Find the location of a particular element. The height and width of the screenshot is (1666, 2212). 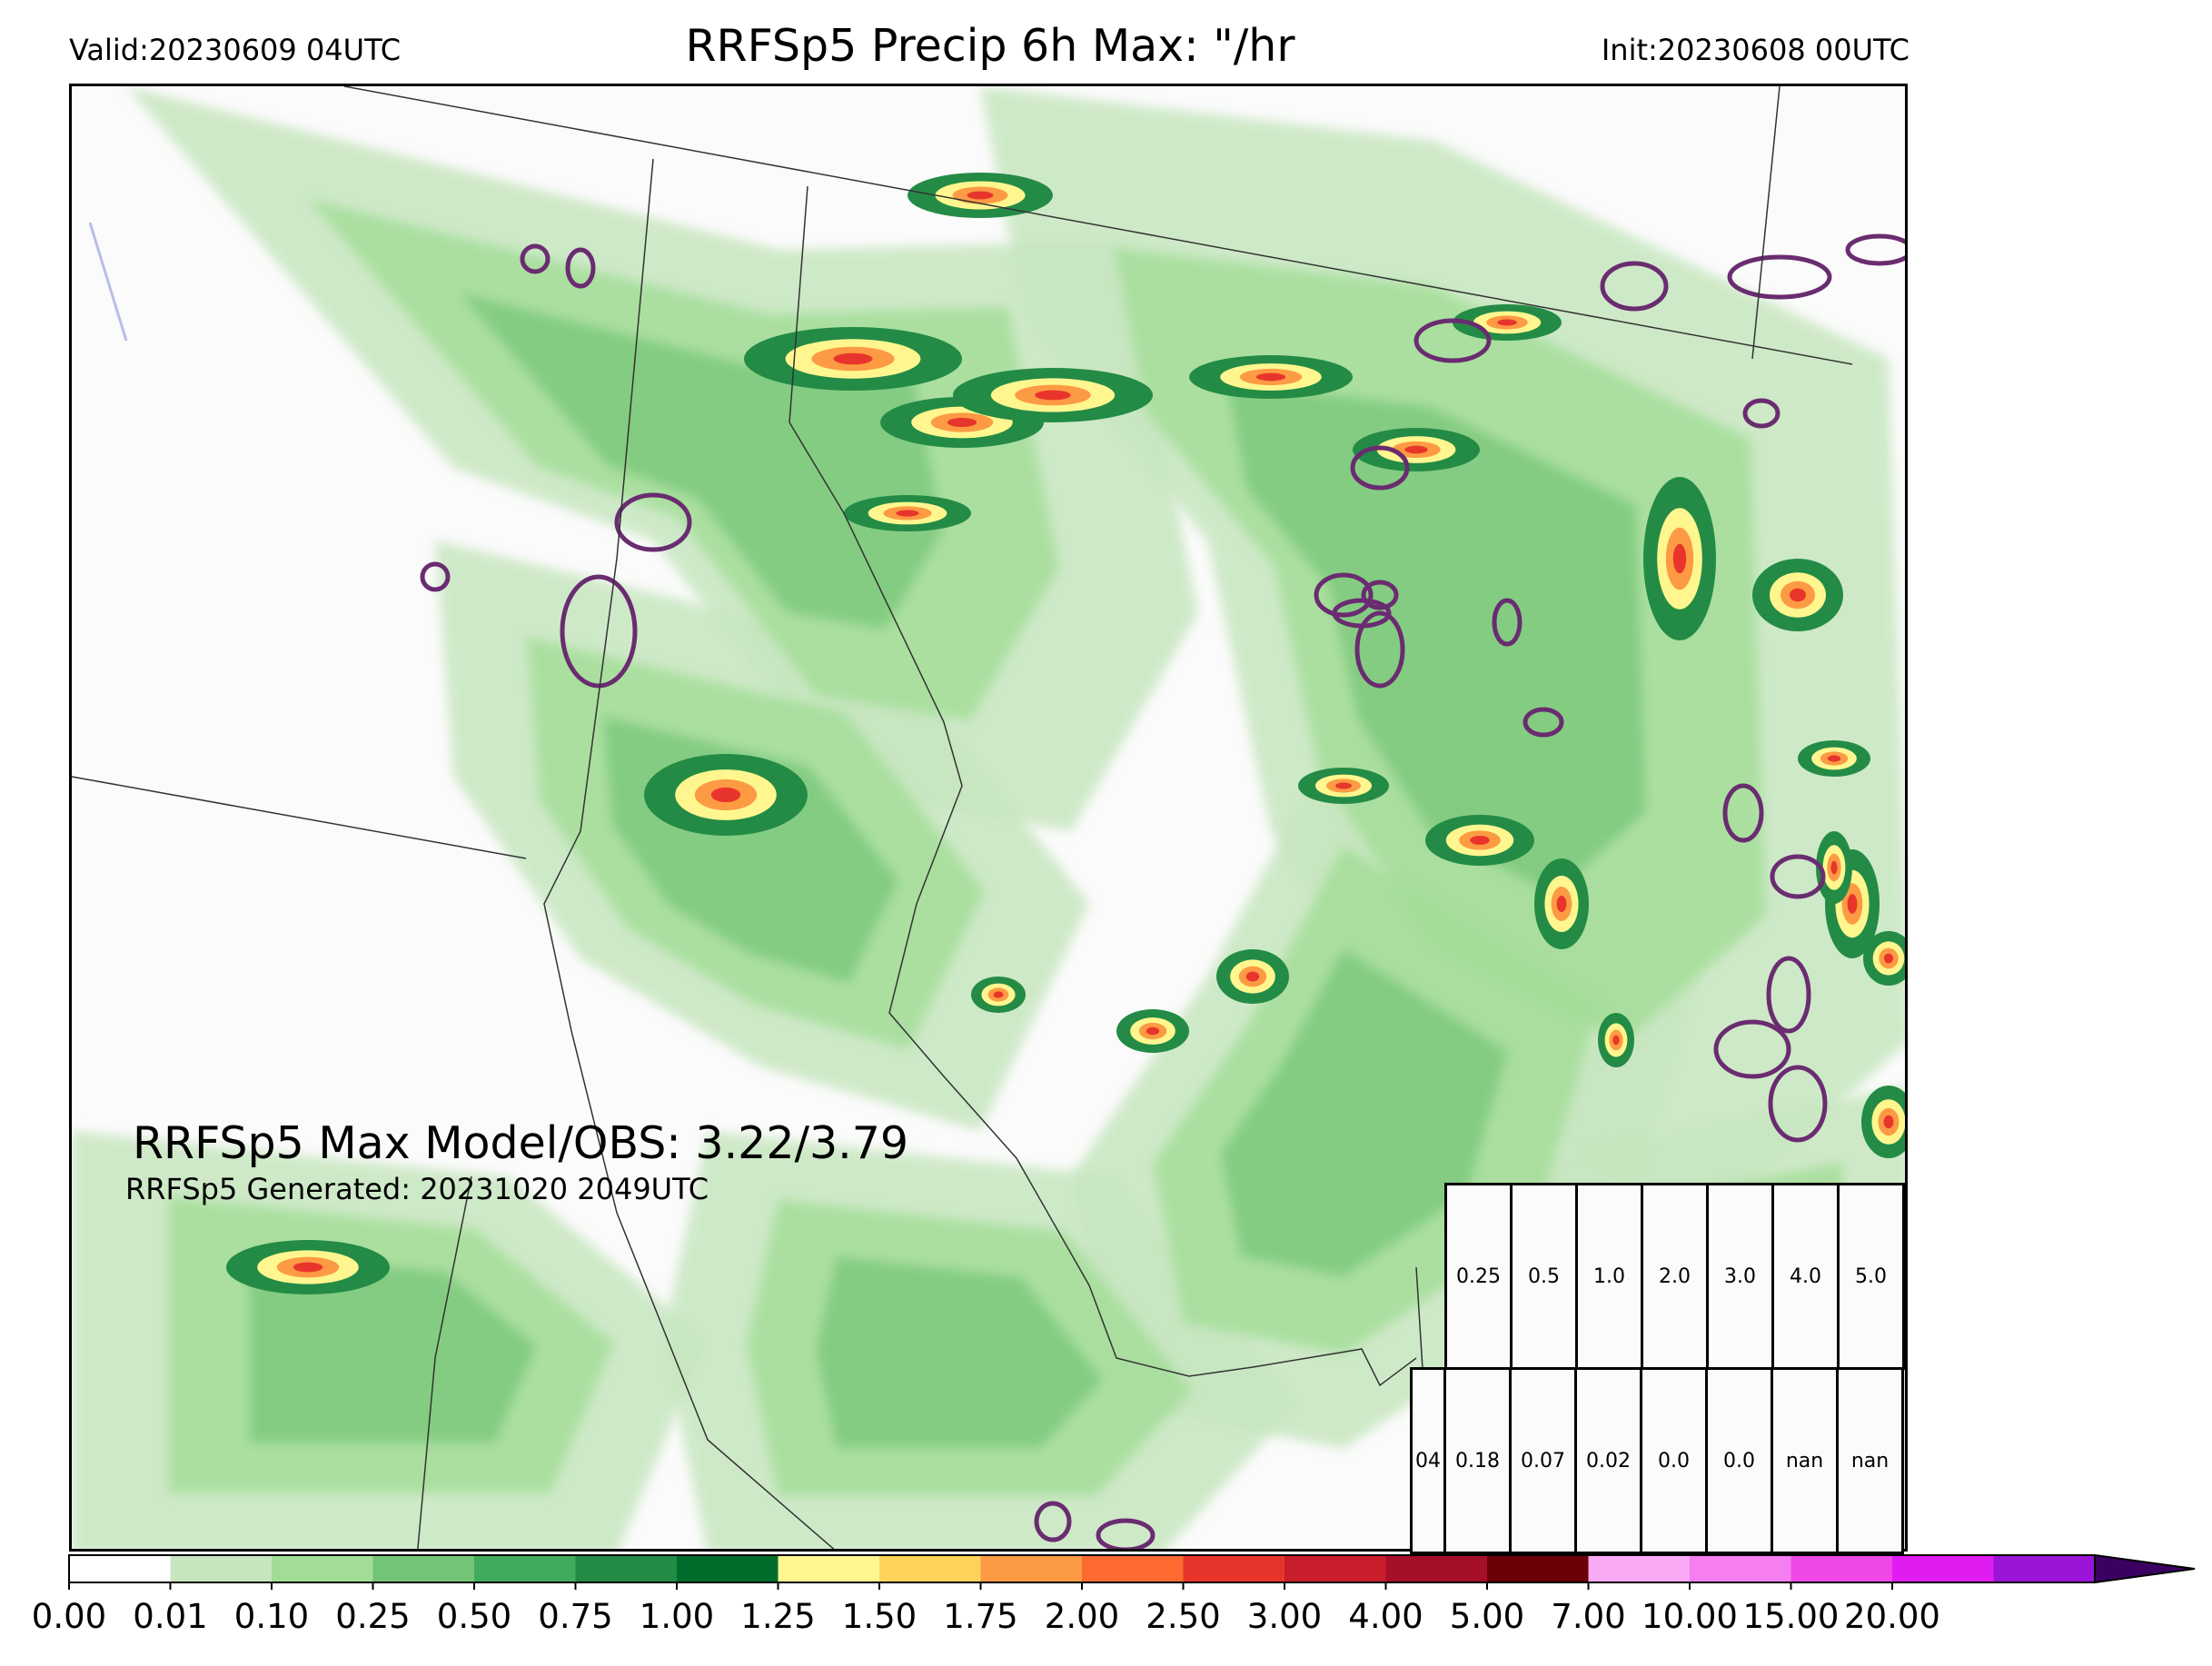

colorbar-extend-arrow is located at coordinates (2145, 1568).